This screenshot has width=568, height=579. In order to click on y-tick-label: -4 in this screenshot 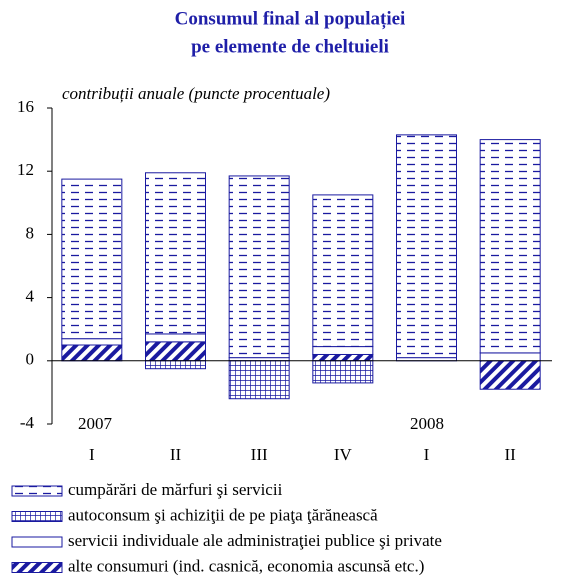, I will do `click(27, 422)`.